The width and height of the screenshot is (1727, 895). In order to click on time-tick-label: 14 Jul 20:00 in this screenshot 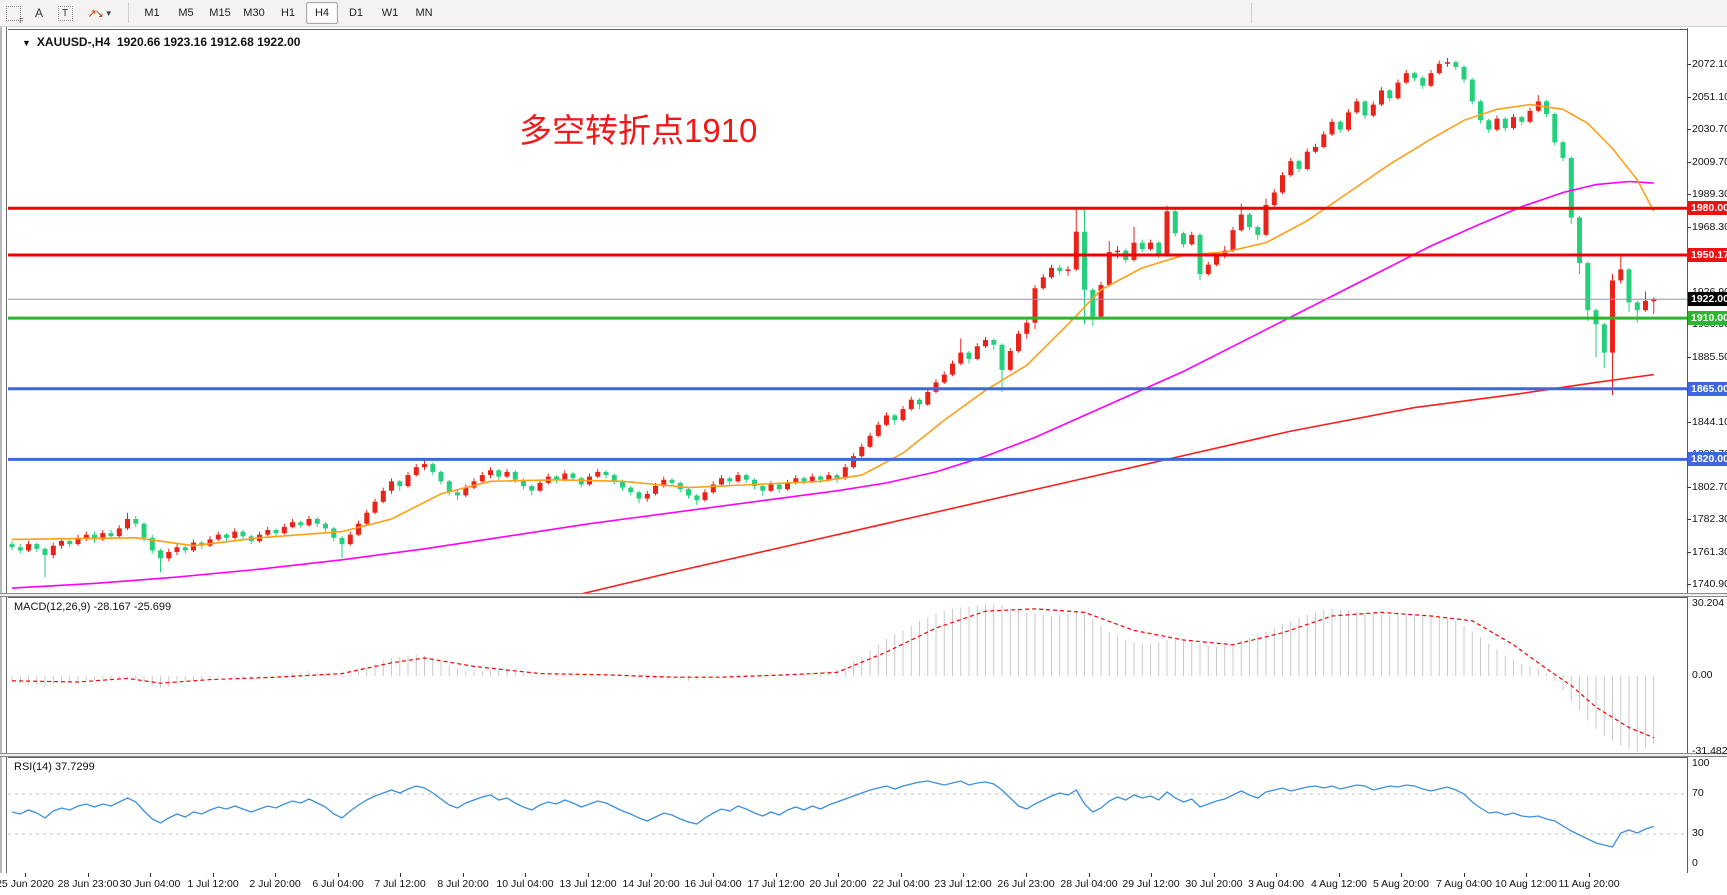, I will do `click(651, 884)`.